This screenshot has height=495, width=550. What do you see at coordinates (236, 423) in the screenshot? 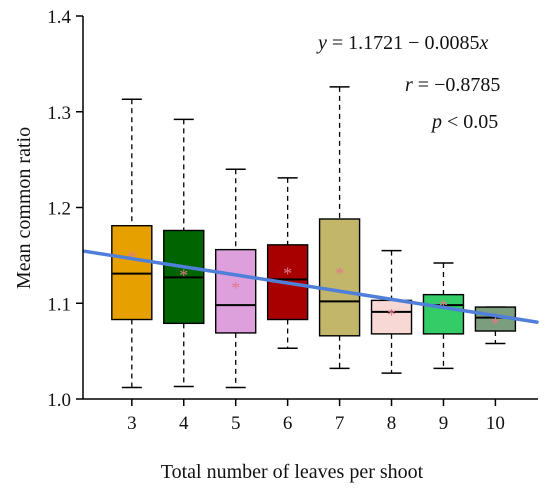
I see `x-tick-label: 5` at bounding box center [236, 423].